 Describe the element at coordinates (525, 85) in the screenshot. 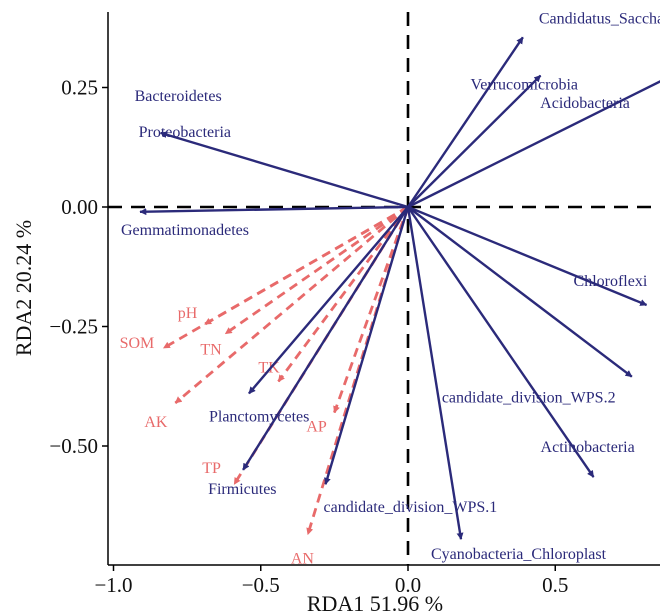

I see `taxon-label-verrucomicrobia: Verrucomicrobia` at that location.